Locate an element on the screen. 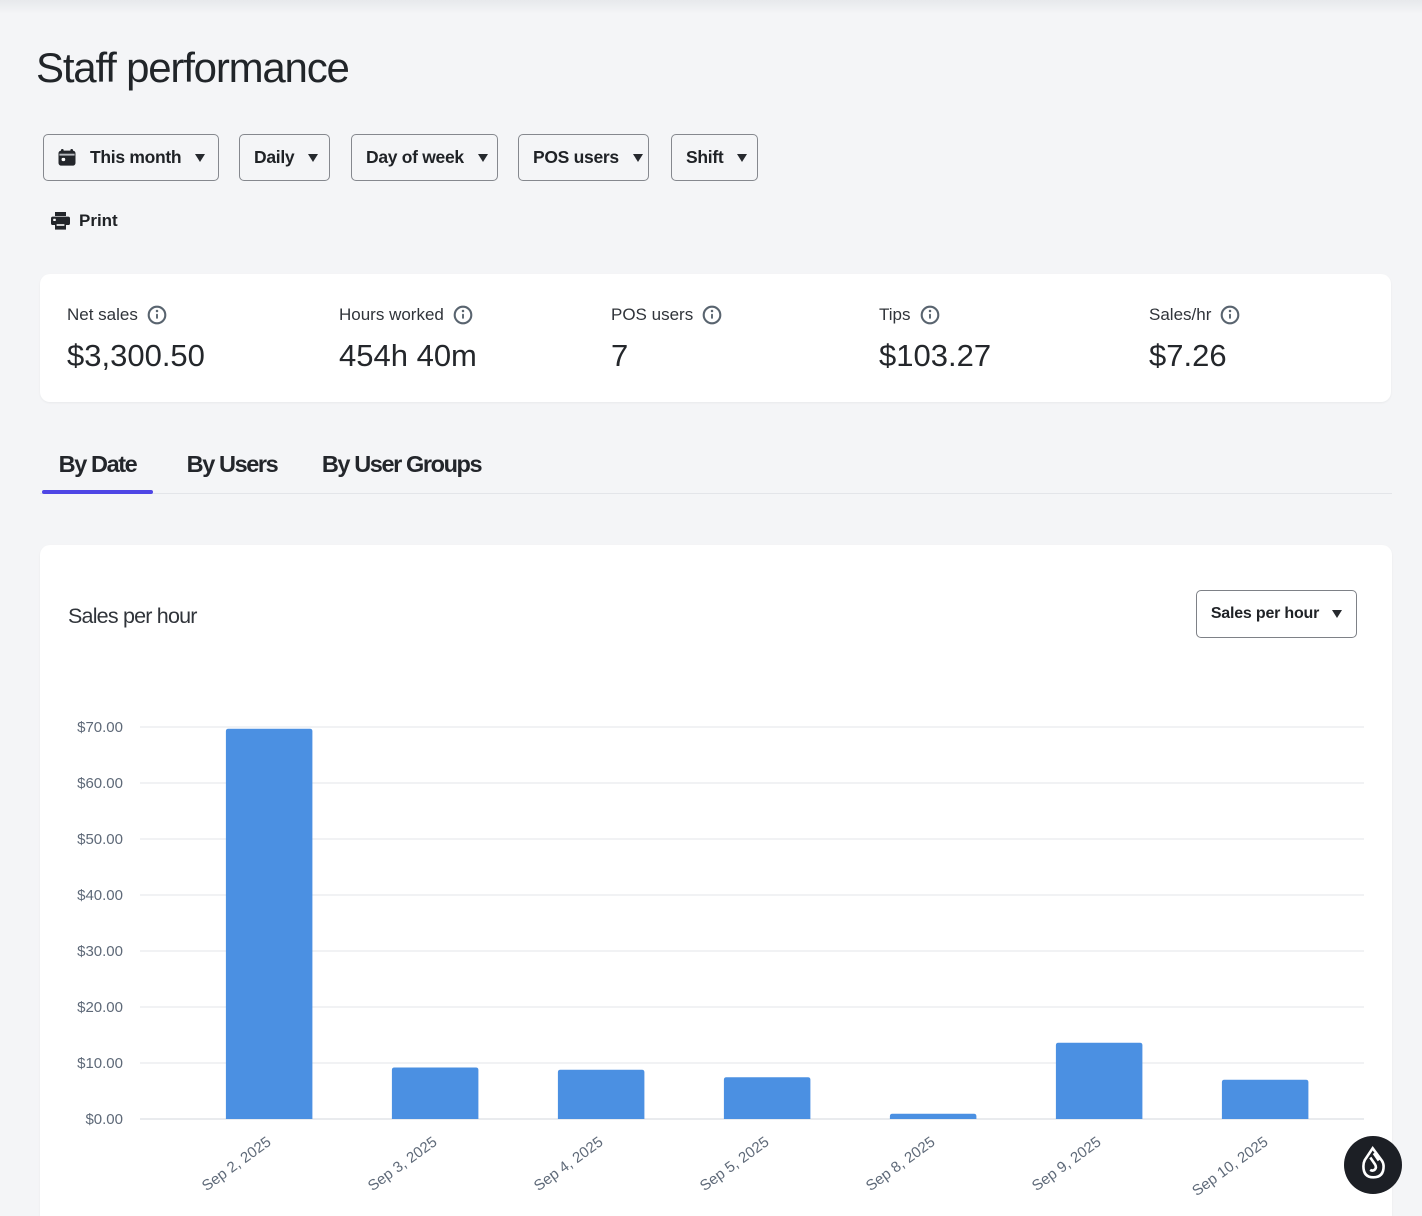 The width and height of the screenshot is (1422, 1216). svg-text: $30.00 is located at coordinates (100, 951).